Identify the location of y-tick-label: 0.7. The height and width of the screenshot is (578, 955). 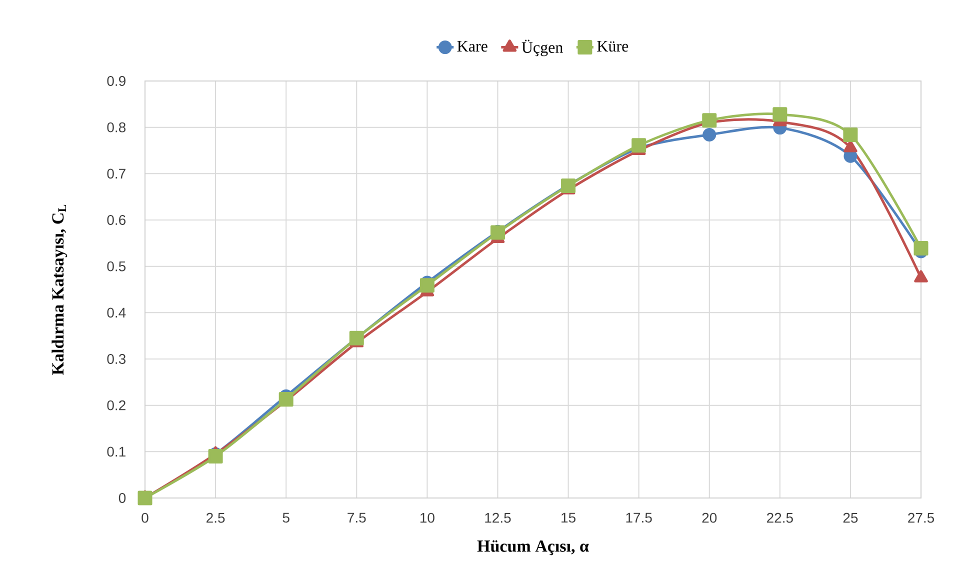
(116, 173).